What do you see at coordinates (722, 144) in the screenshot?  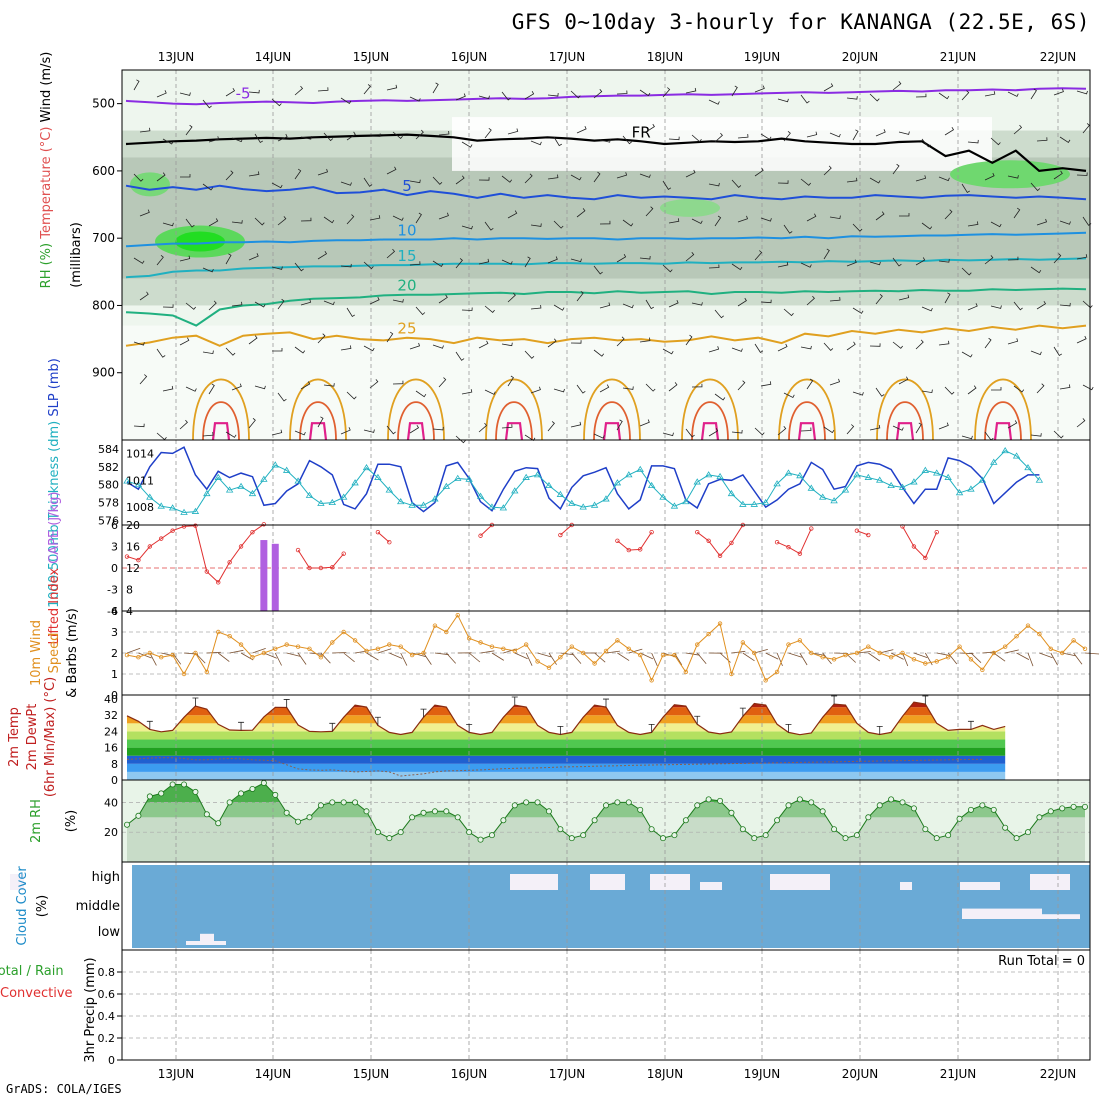 I see `rh-dry-pocket` at bounding box center [722, 144].